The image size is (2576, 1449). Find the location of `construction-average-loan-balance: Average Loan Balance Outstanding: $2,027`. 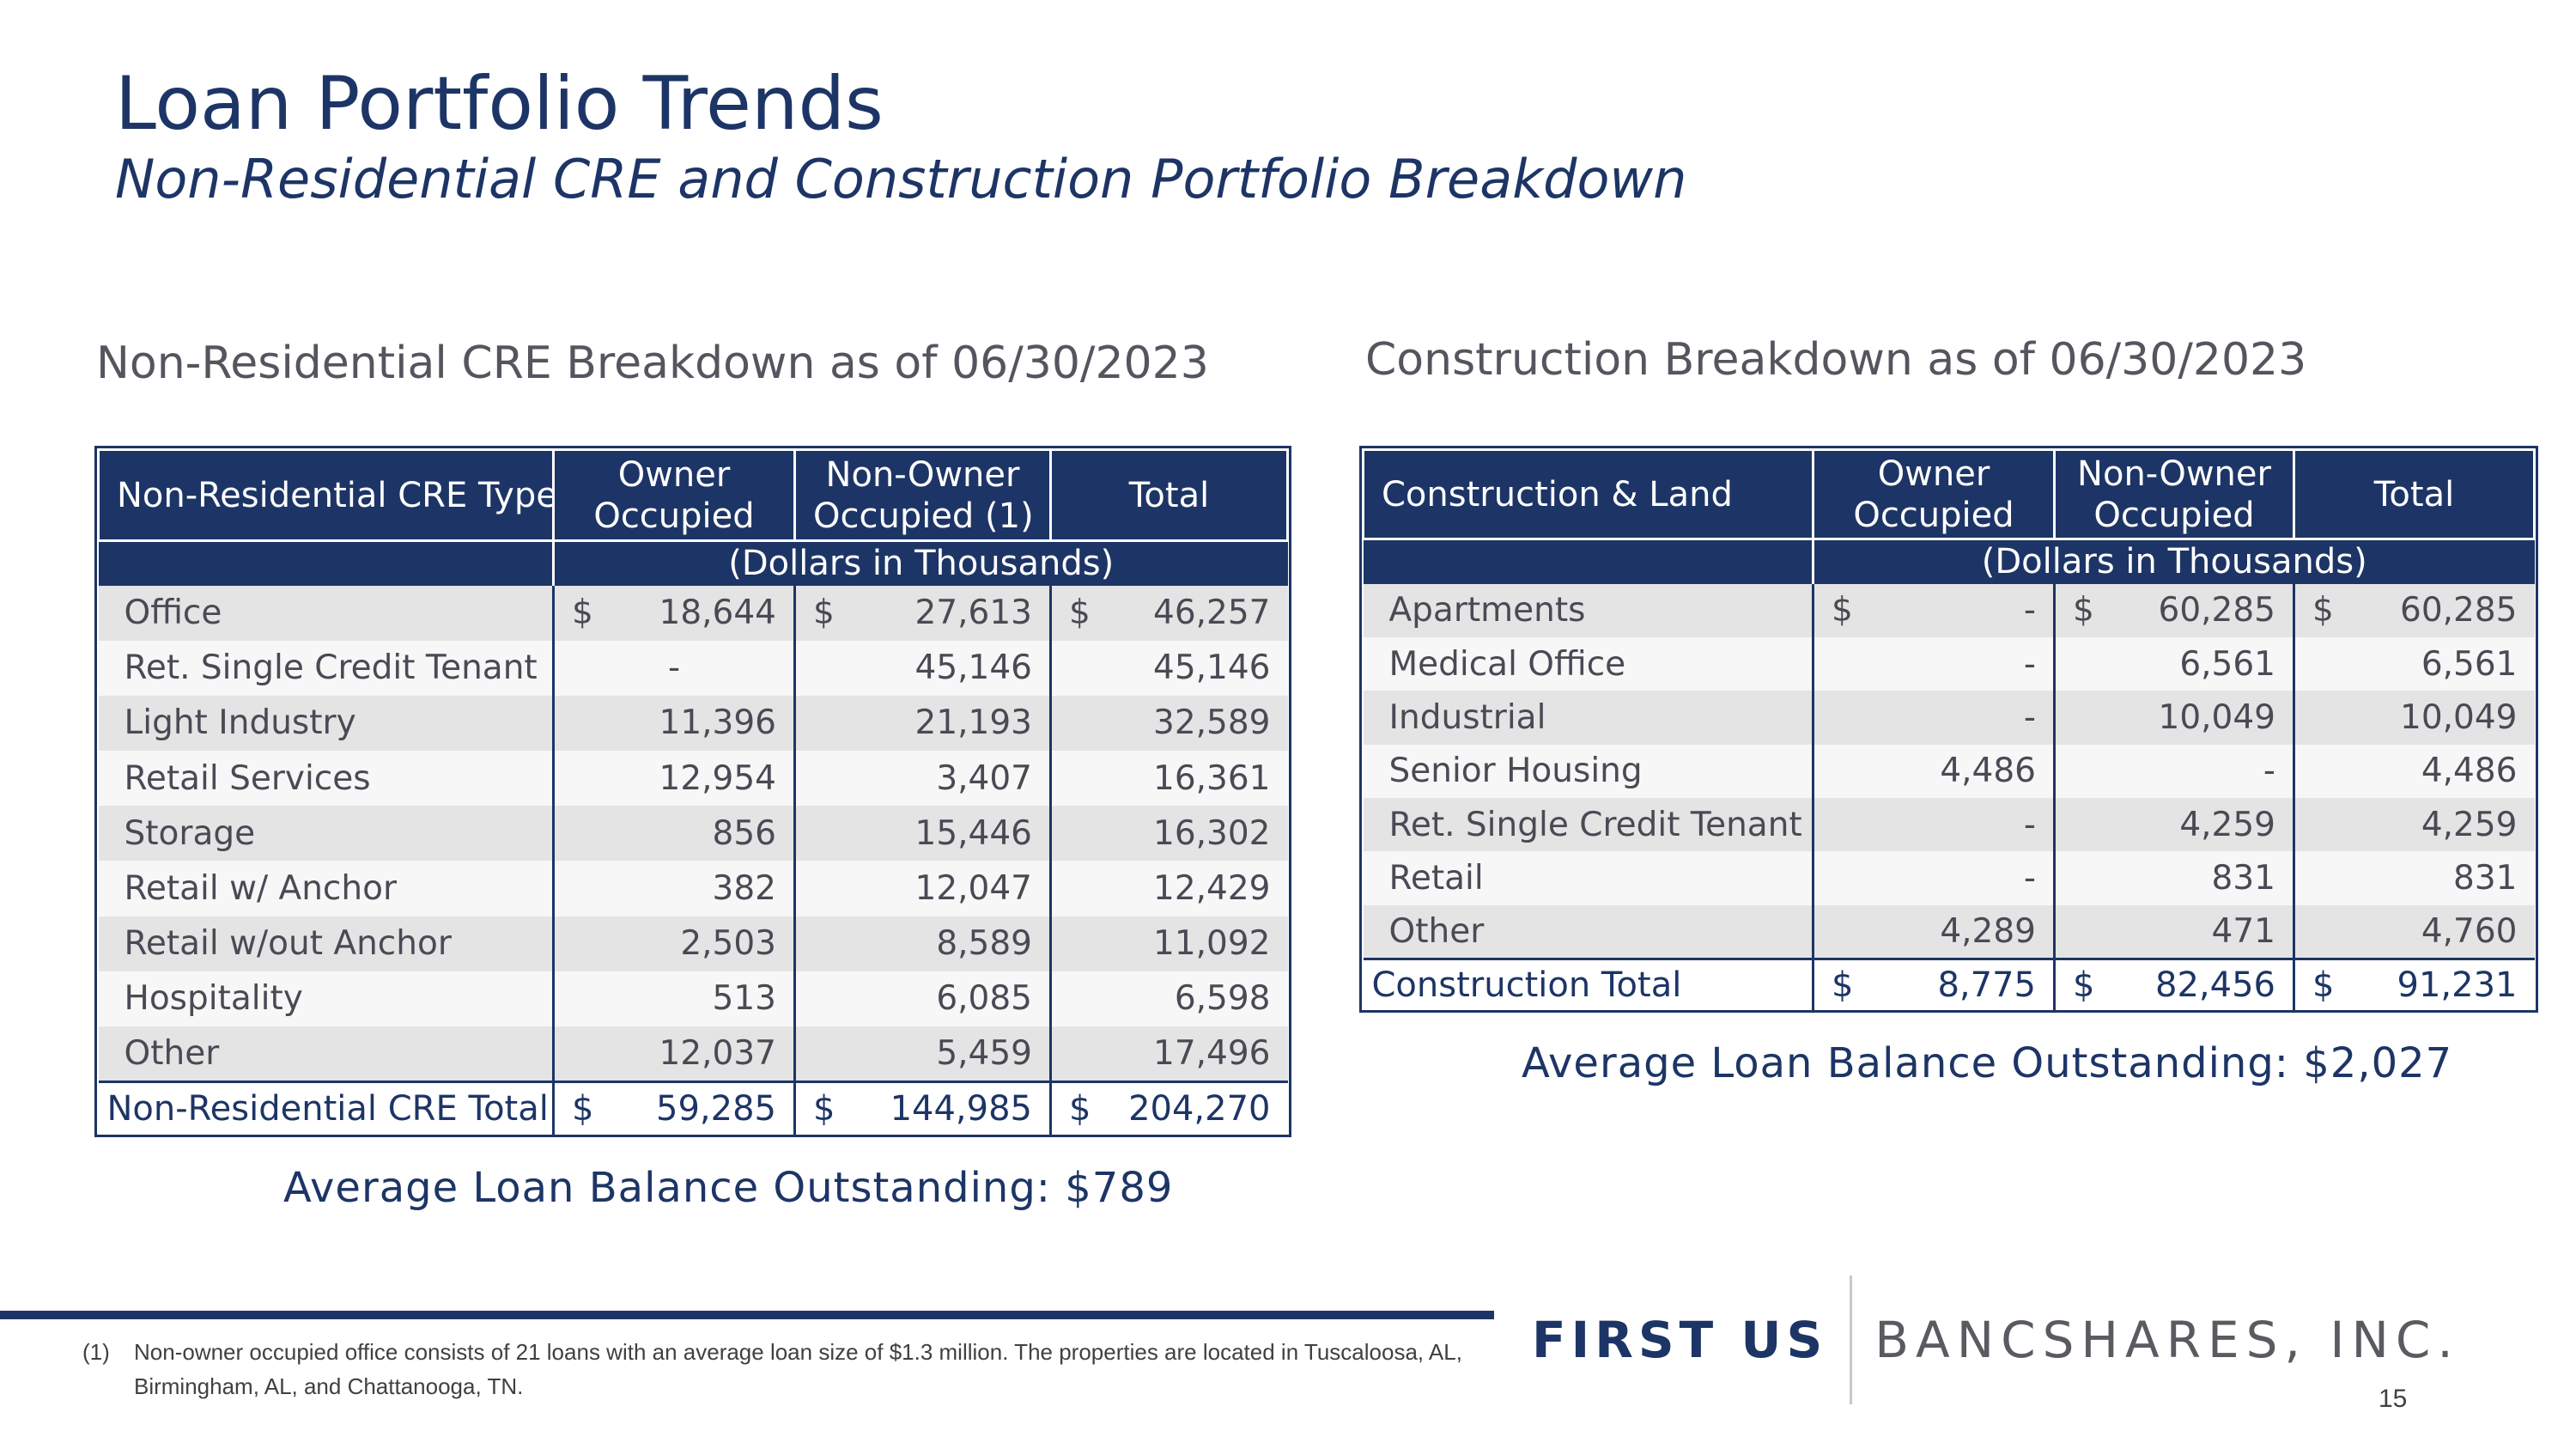

construction-average-loan-balance: Average Loan Balance Outstanding: $2,027 is located at coordinates (1988, 1063).